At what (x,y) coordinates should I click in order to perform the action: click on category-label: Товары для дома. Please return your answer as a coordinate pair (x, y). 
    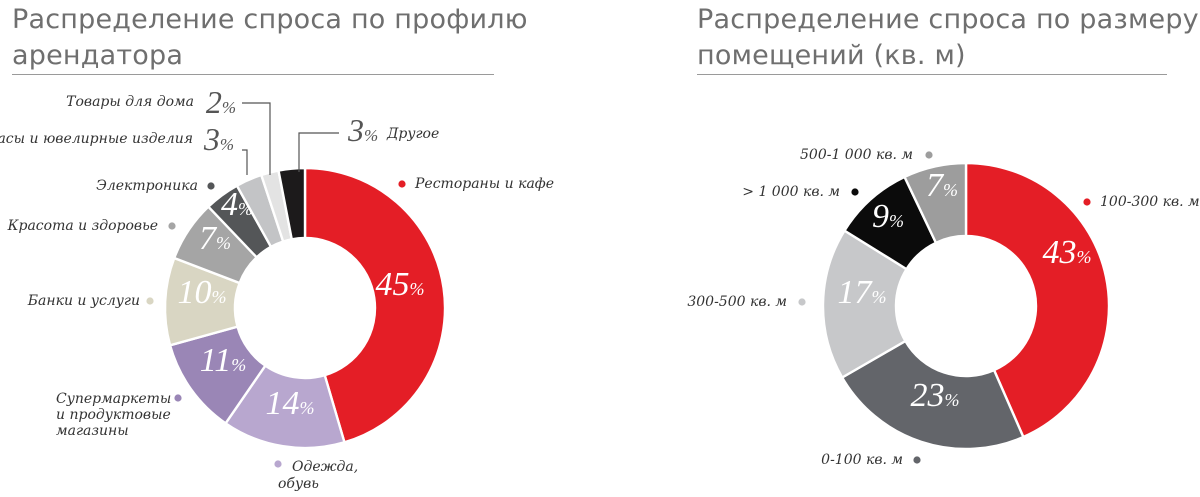
    Looking at the image, I should click on (130, 102).